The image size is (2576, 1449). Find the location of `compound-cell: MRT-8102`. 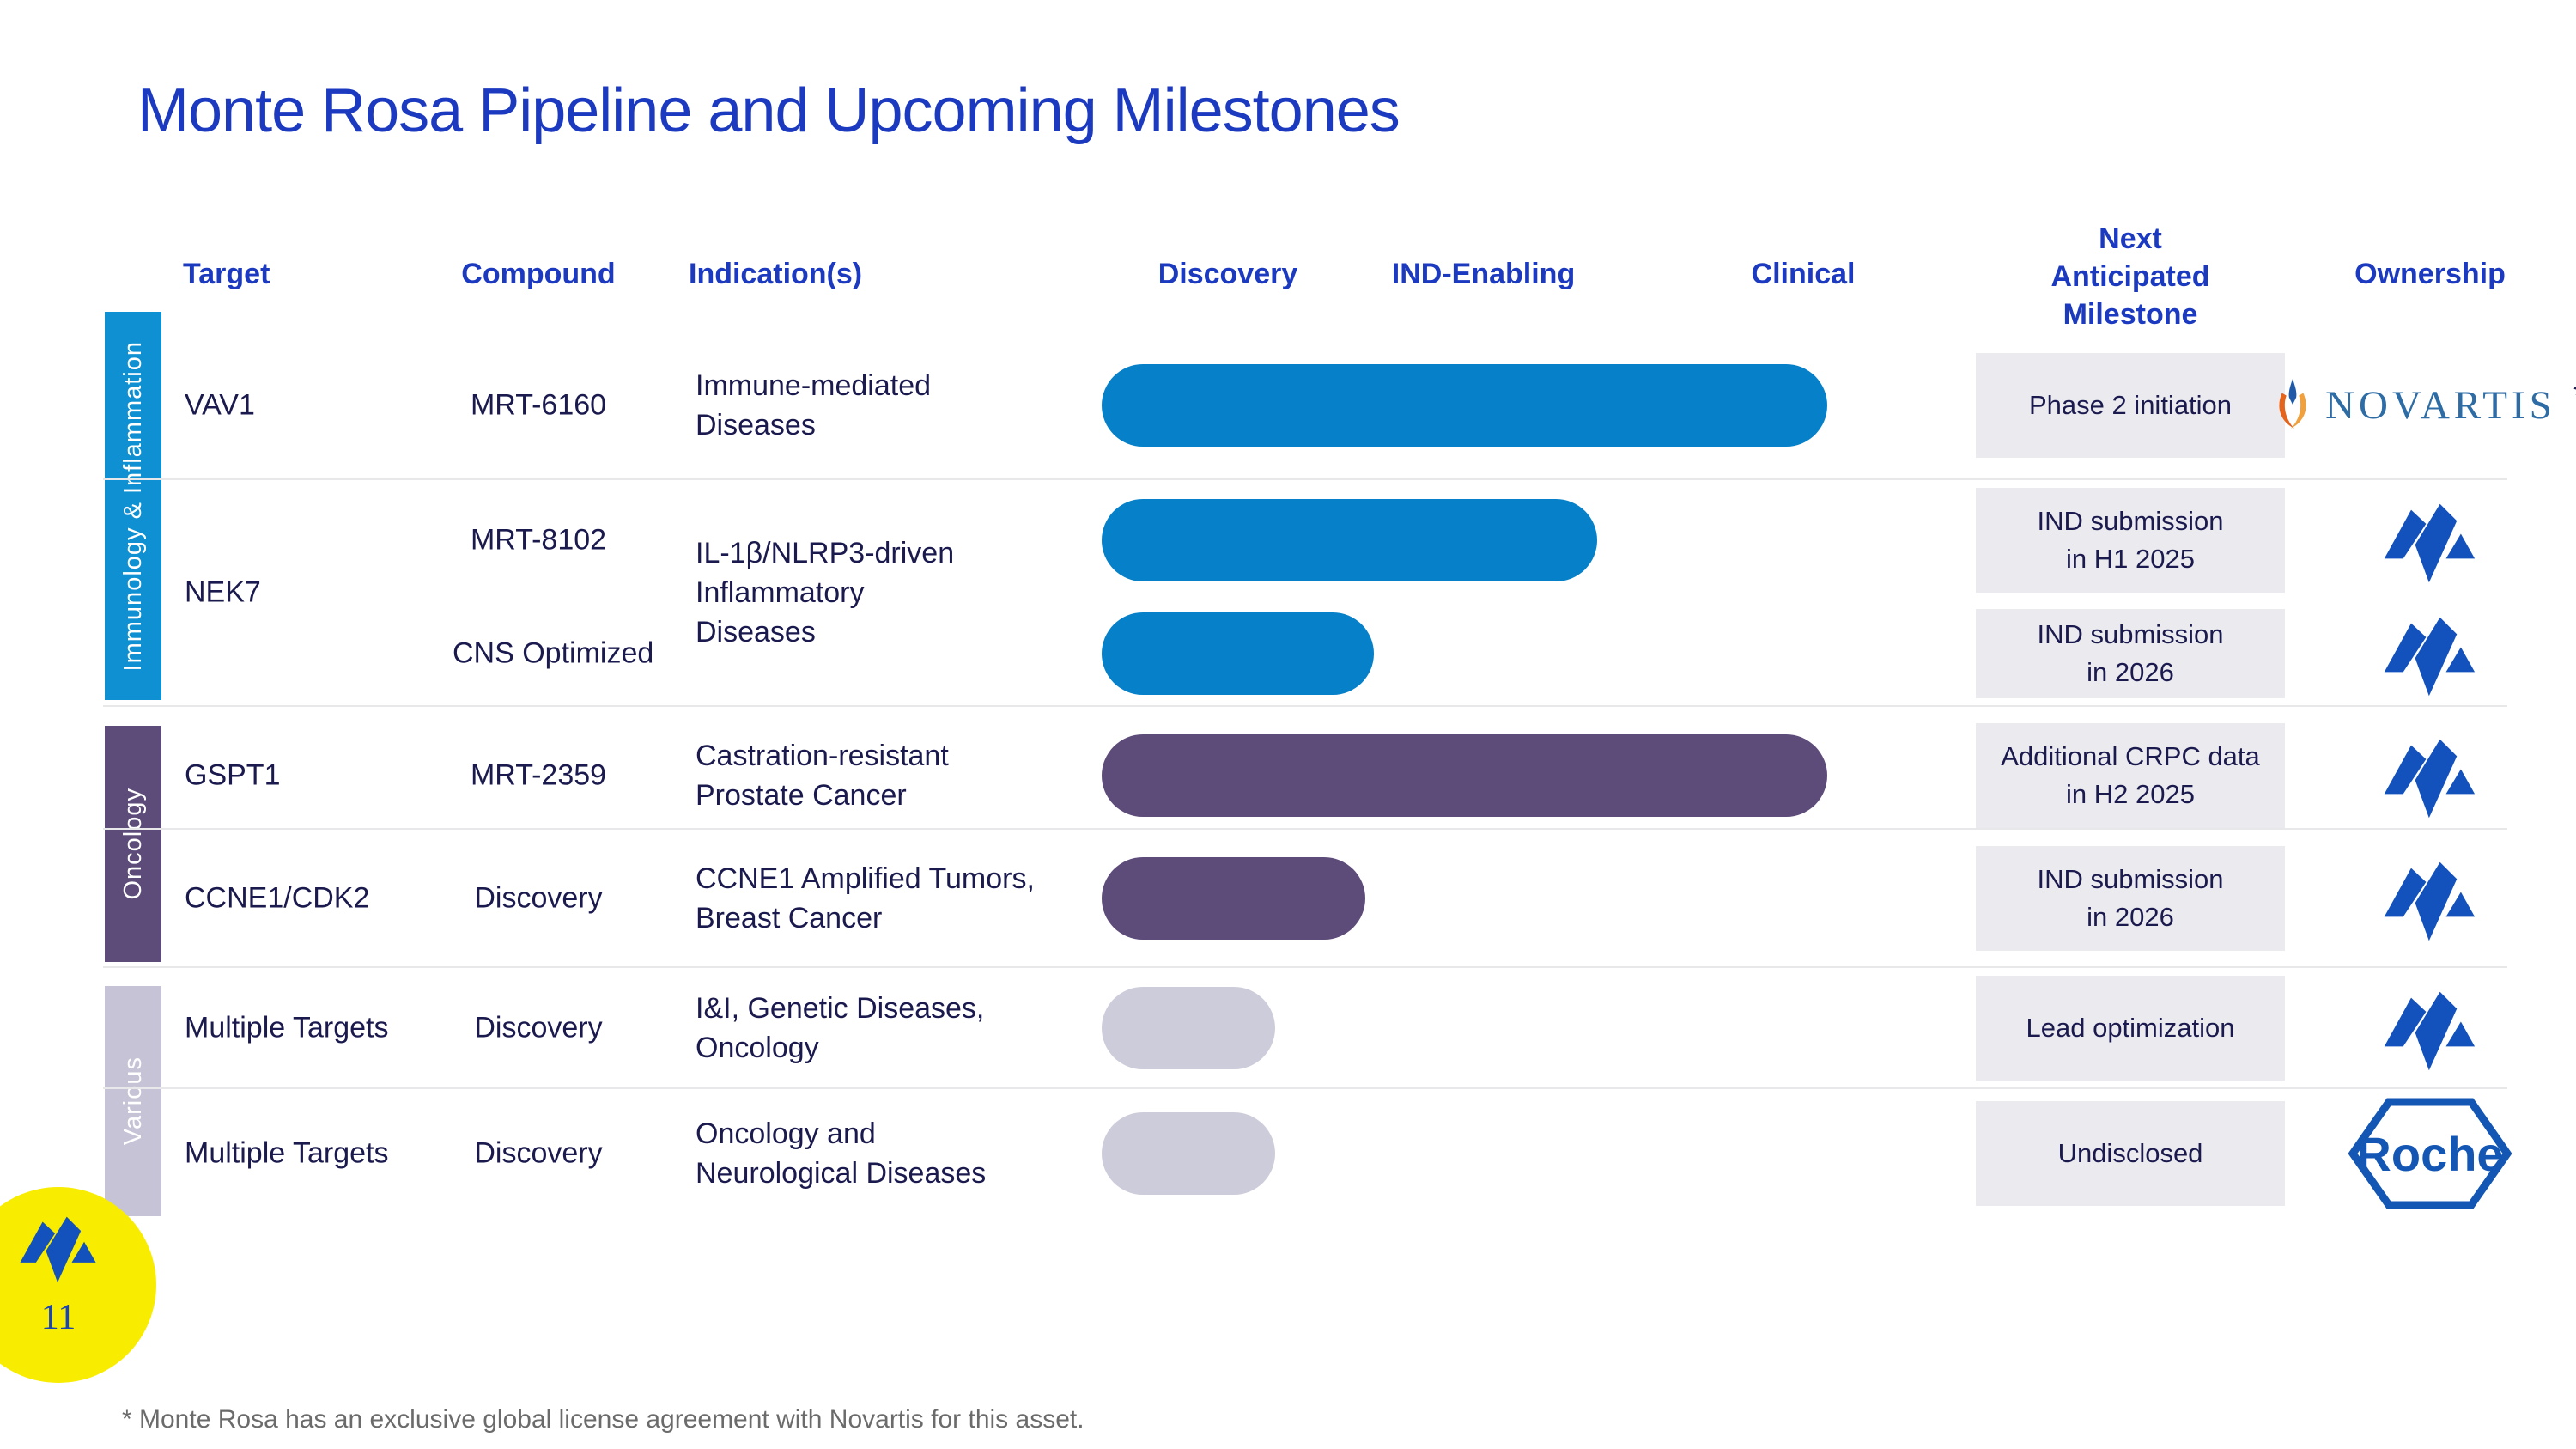

compound-cell: MRT-8102 is located at coordinates (538, 540).